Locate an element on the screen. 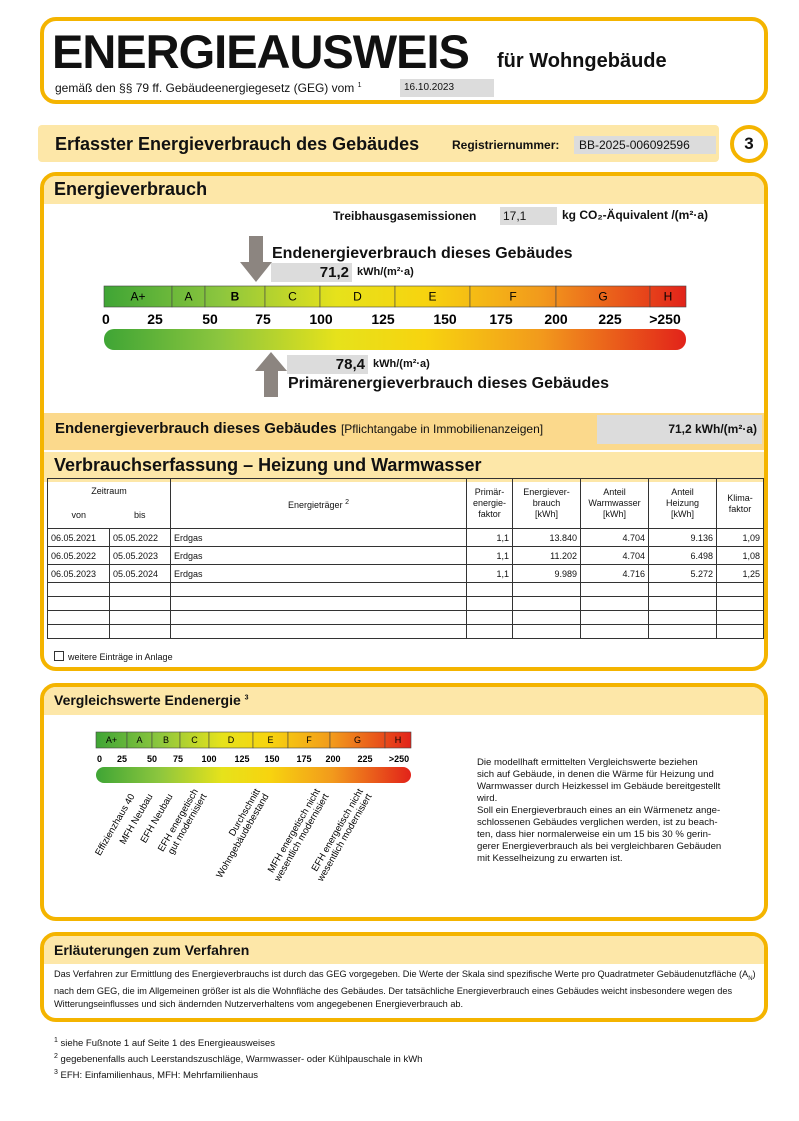  notice-value: 71,2 kWh/(m²·a) is located at coordinates (679, 429).